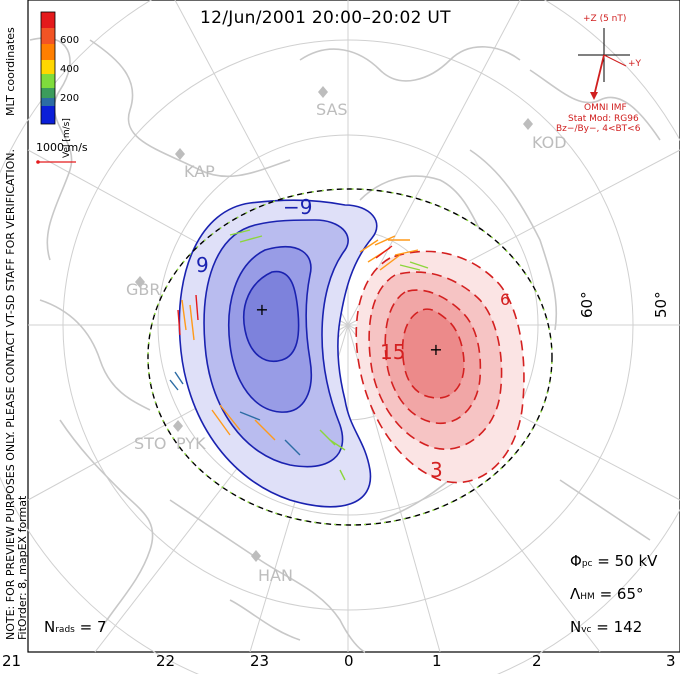 The height and width of the screenshot is (674, 680). I want to click on station-pyk: PYK, so click(191, 443).